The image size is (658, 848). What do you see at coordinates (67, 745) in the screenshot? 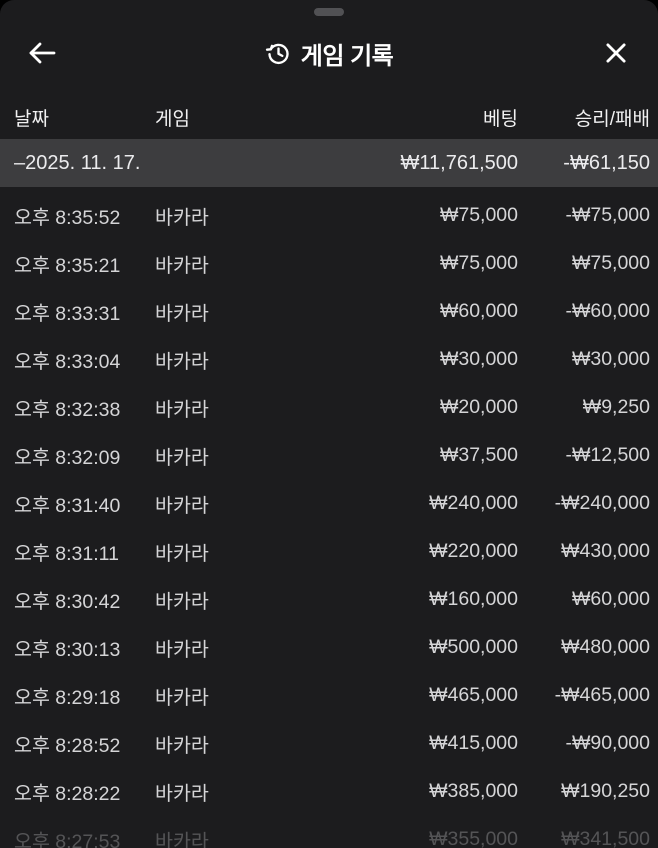
I see `row-time: 오후 8:28:52` at bounding box center [67, 745].